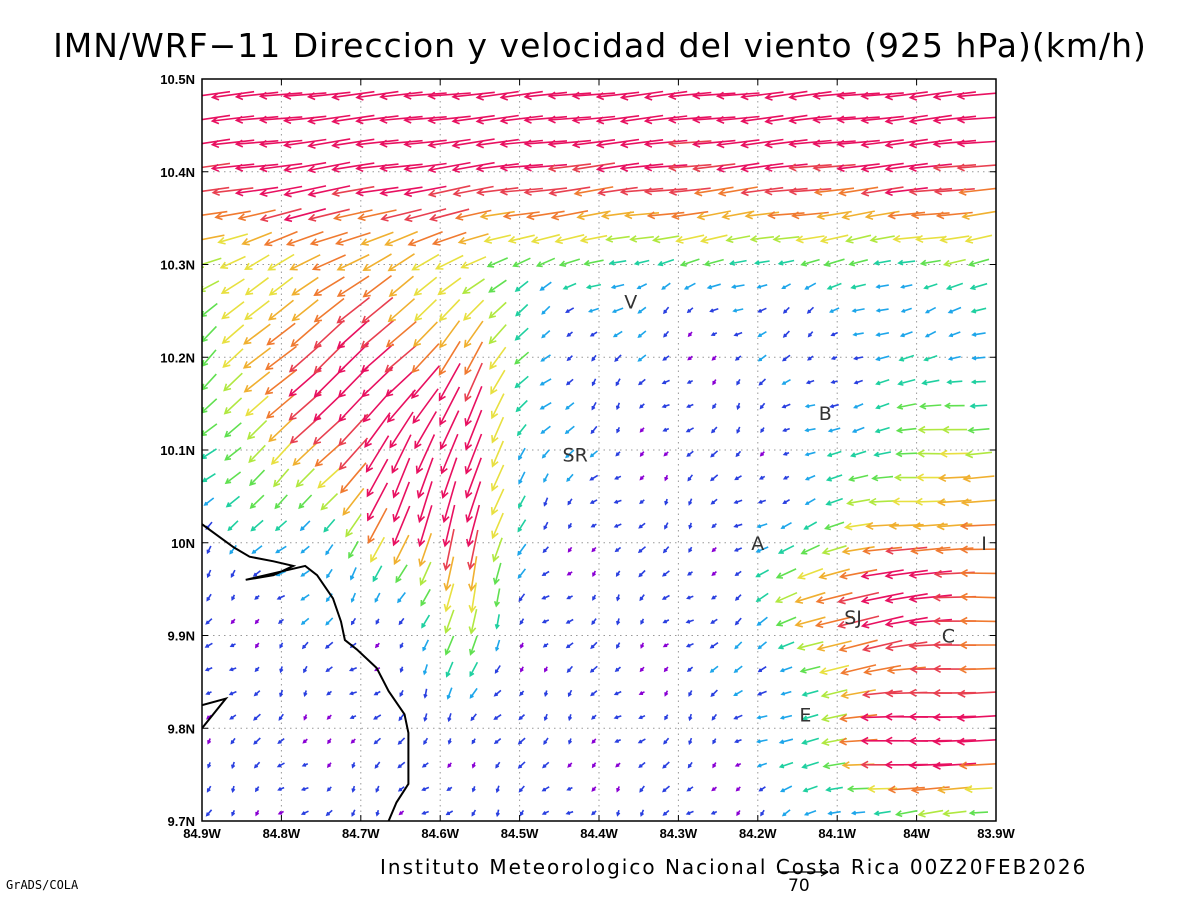 Image resolution: width=1200 pixels, height=900 pixels. Describe the element at coordinates (520, 833) in the screenshot. I see `x-tick-label: 84.5W` at that location.